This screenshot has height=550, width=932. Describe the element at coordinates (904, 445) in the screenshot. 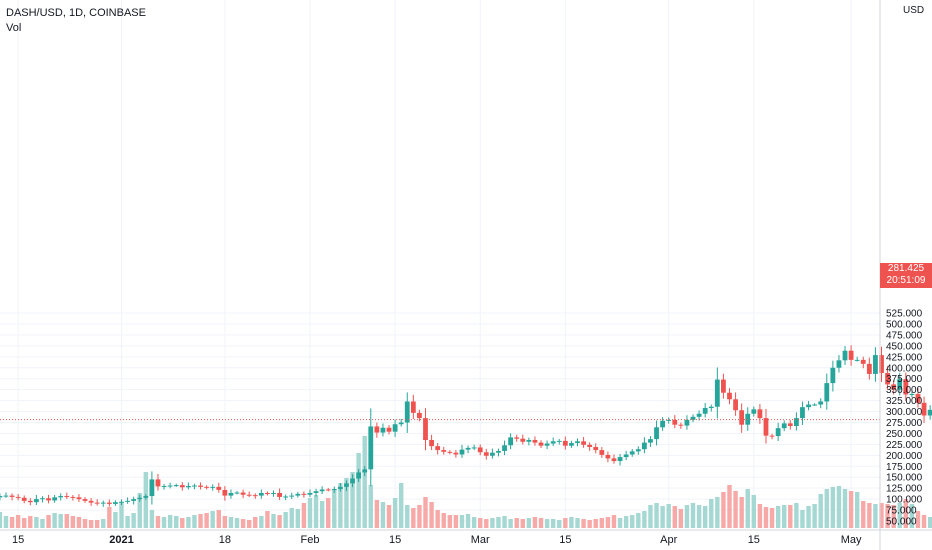

I see `price-tick-label: 225.000` at that location.